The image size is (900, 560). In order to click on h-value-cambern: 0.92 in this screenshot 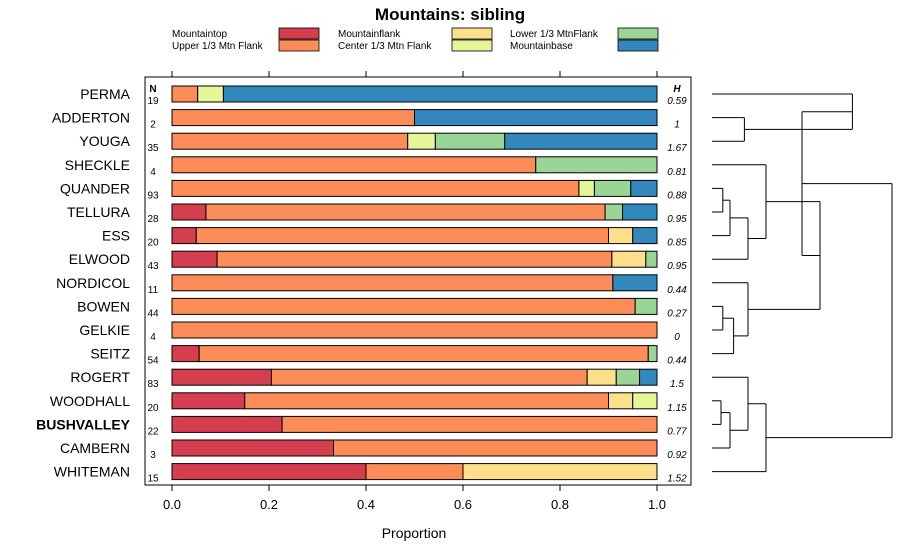, I will do `click(677, 455)`.